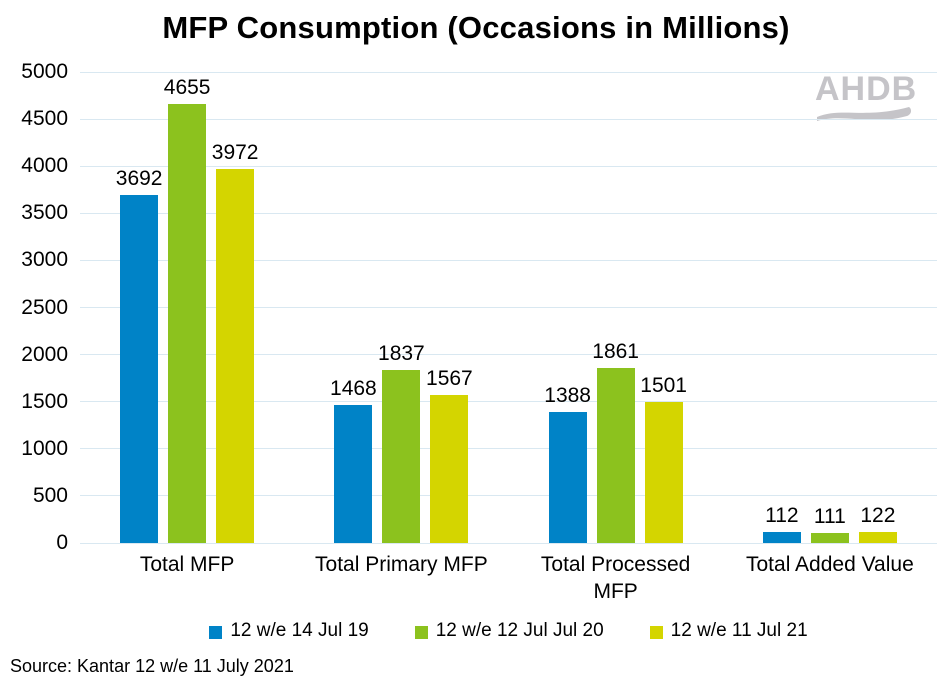 This screenshot has height=694, width=952. I want to click on chart-title: MFP Consumption (Occasions in Millions), so click(476, 27).